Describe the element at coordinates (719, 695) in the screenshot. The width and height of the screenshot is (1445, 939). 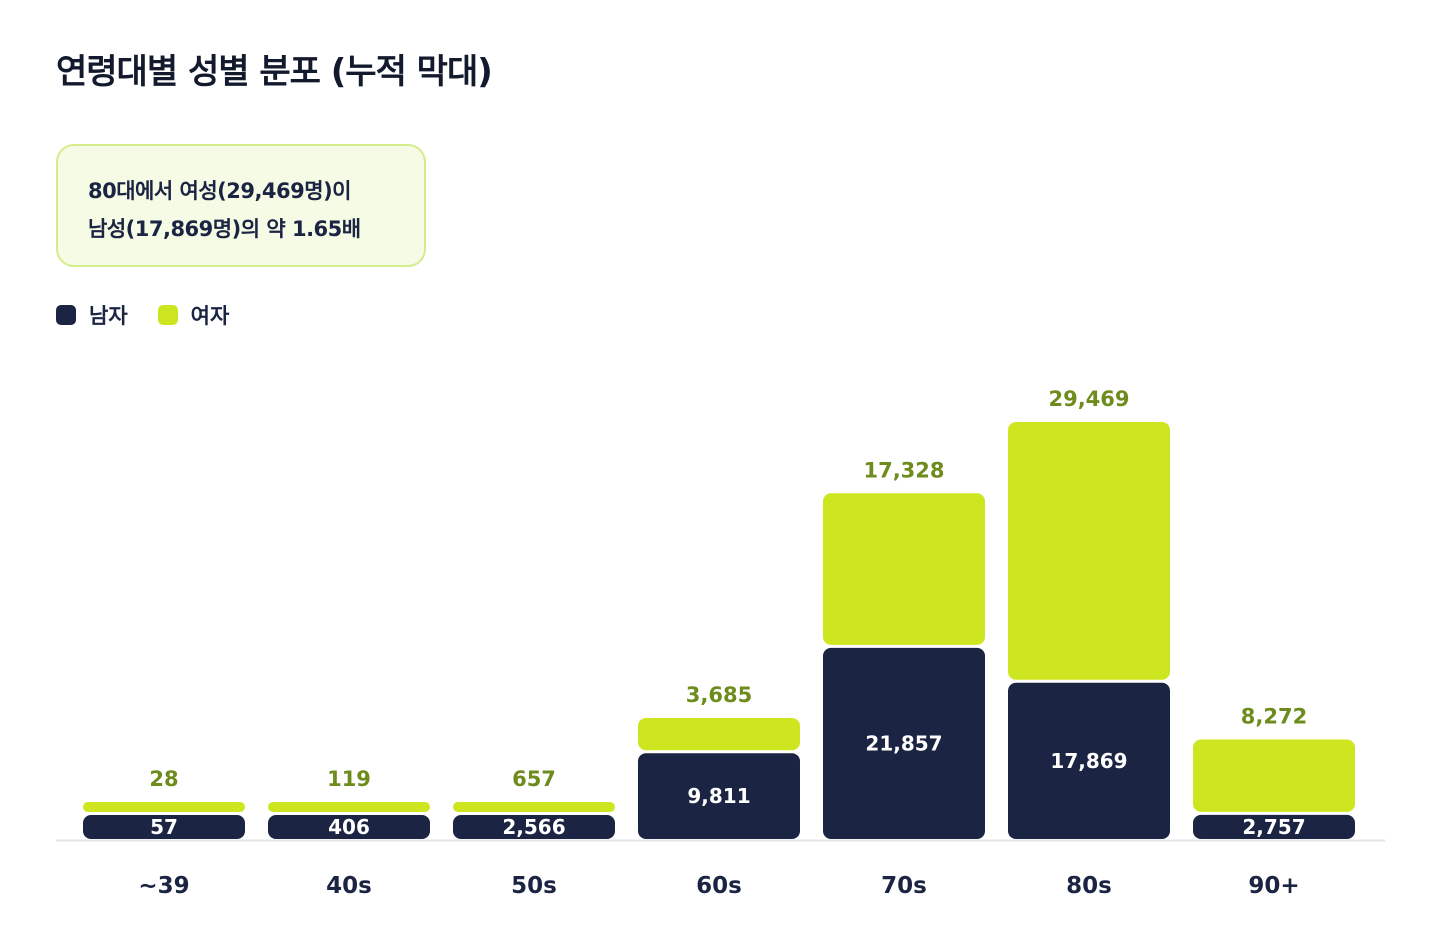
I see `label-female-3: 3,685` at that location.